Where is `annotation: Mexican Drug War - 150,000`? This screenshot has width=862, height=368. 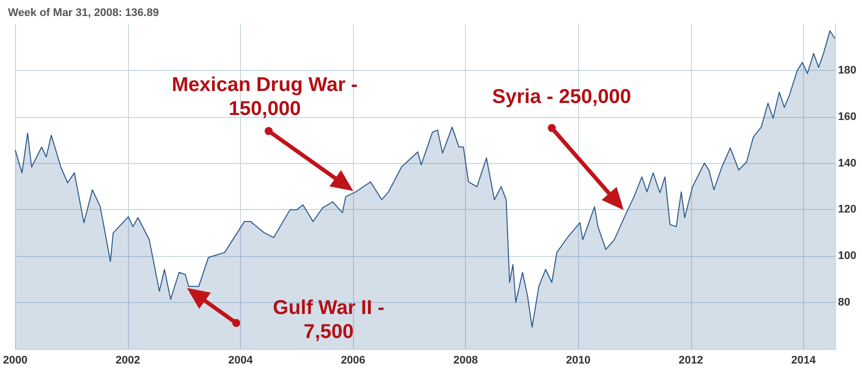
annotation: Mexican Drug War - 150,000 is located at coordinates (265, 97).